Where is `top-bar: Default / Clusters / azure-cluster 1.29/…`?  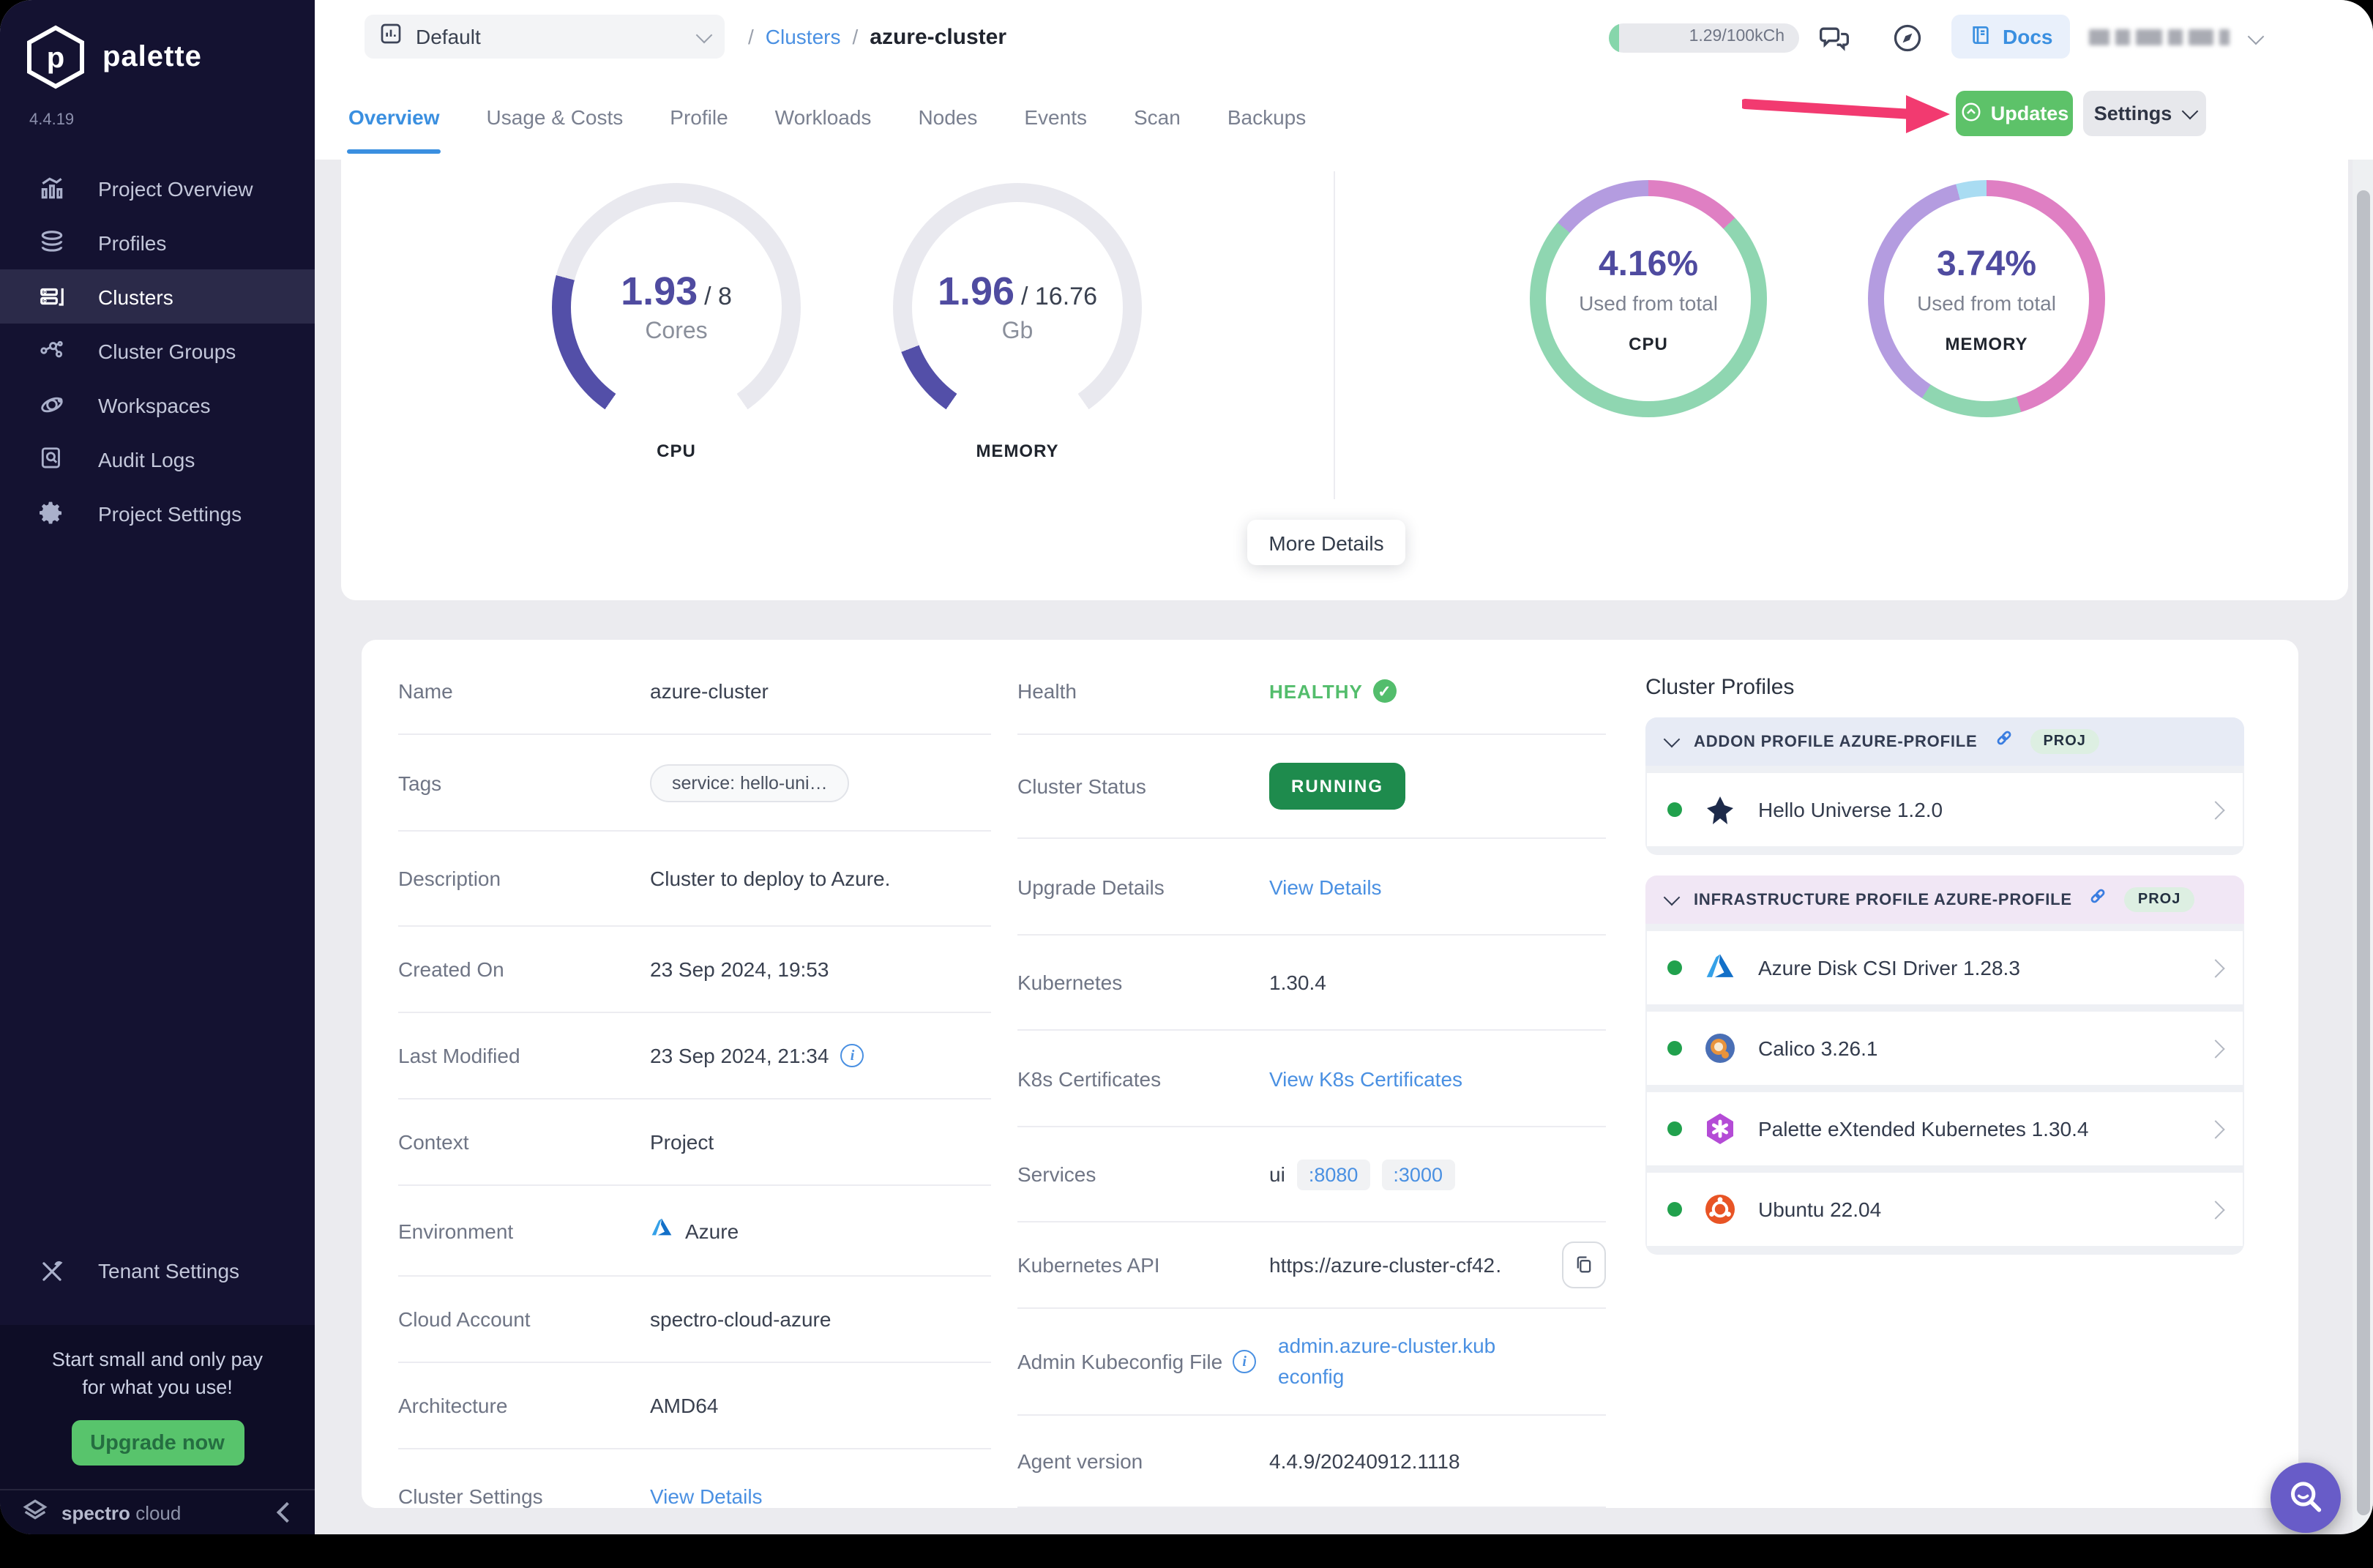
top-bar: Default / Clusters / azure-cluster 1.29/… is located at coordinates (1344, 36).